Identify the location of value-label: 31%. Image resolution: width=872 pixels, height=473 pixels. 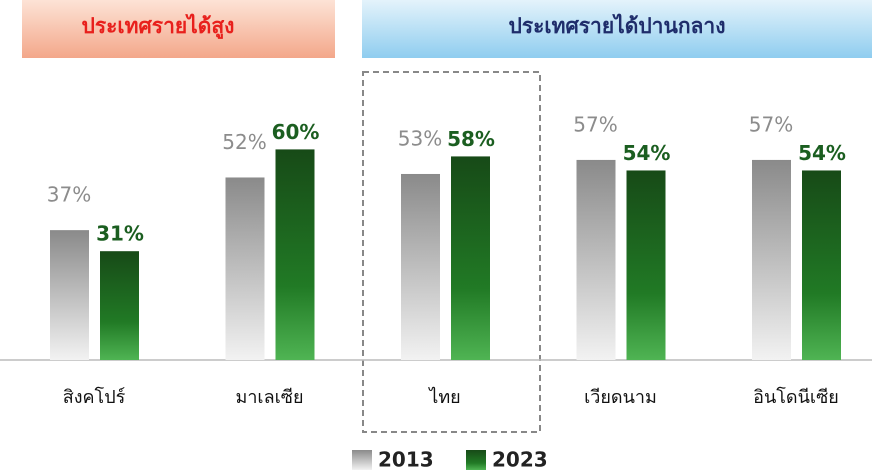
(120, 234).